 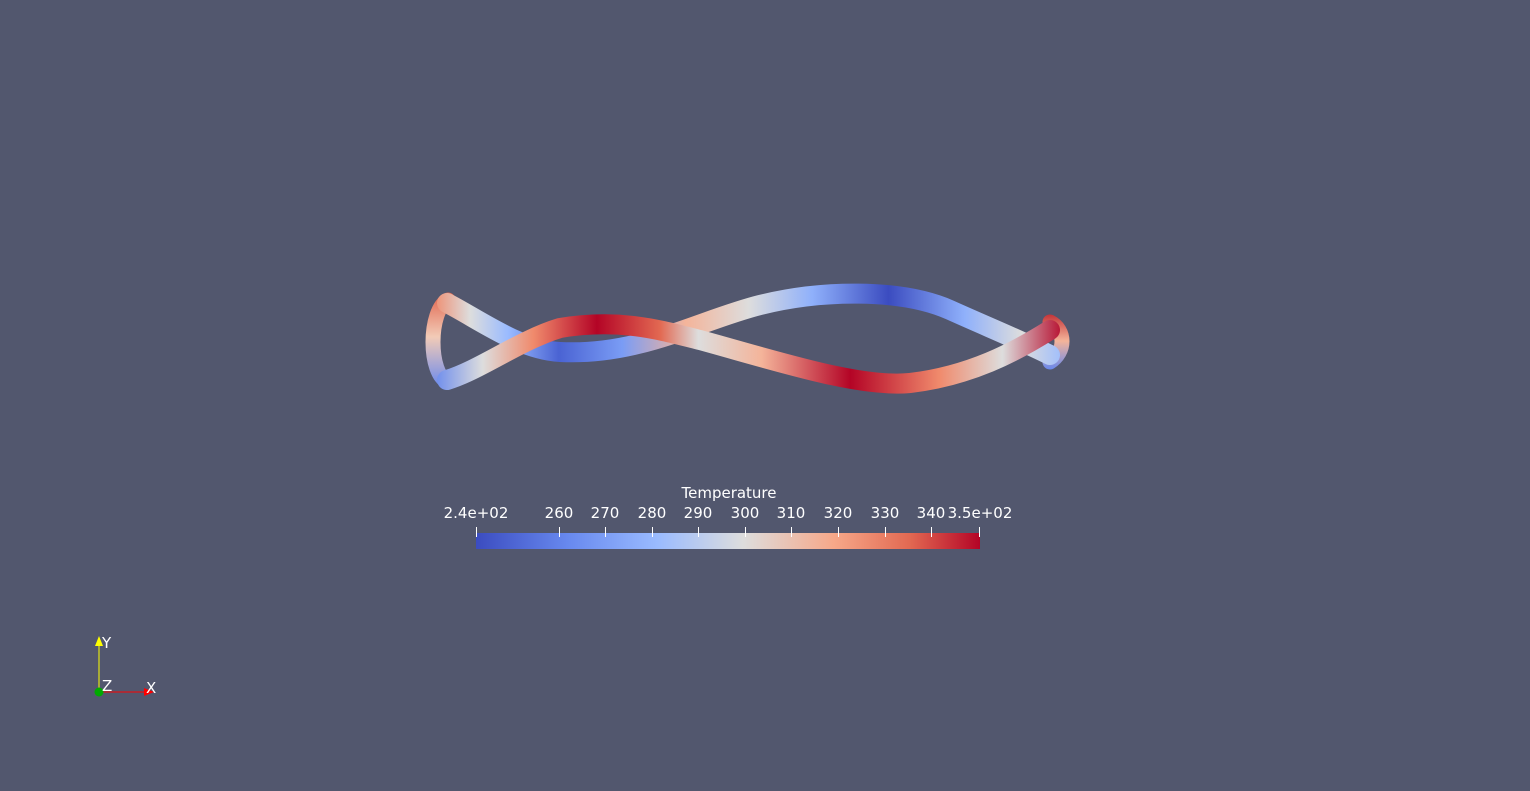 What do you see at coordinates (791, 513) in the screenshot?
I see `colorbar-tick-label: 310` at bounding box center [791, 513].